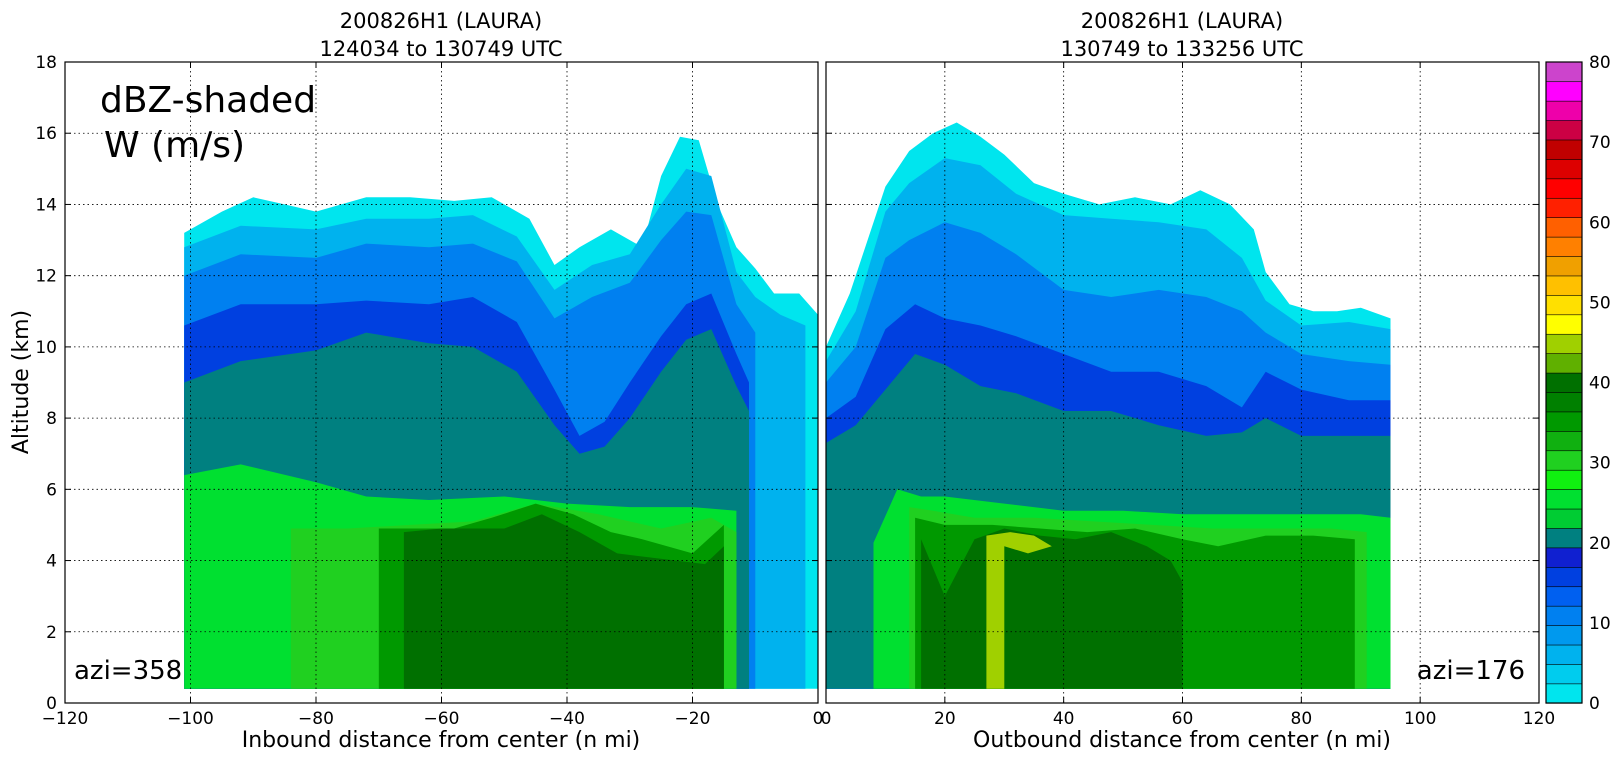  I want to click on colorbar-tick-label: 30, so click(1600, 464).